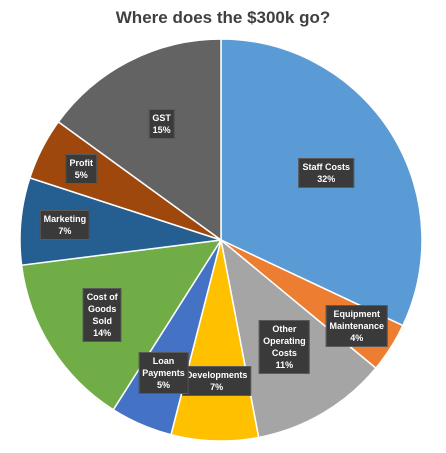 This screenshot has height=453, width=446. I want to click on data-label-cost-of-goods-sold: Cost of Goods Sold 14%, so click(102, 315).